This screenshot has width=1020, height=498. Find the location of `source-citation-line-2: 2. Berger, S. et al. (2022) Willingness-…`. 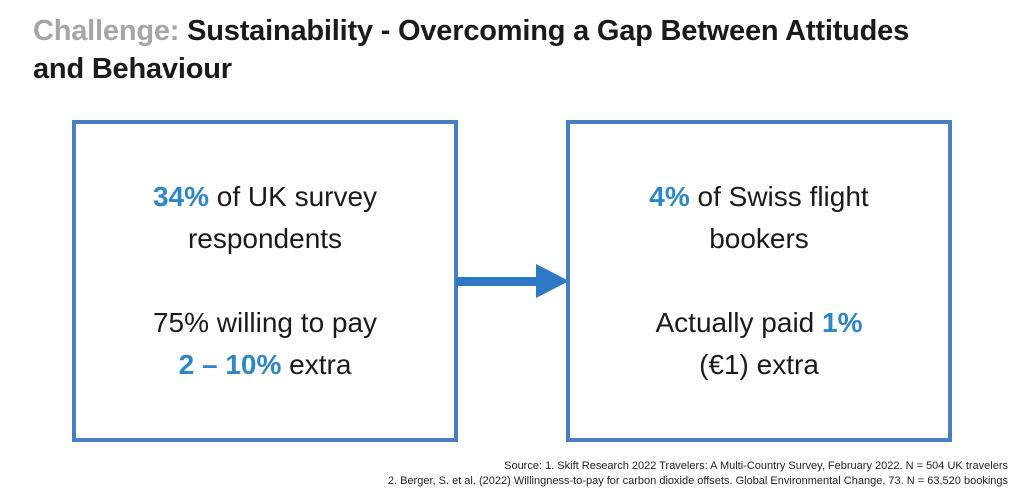

source-citation-line-2: 2. Berger, S. et al. (2022) Willingness-… is located at coordinates (697, 481).